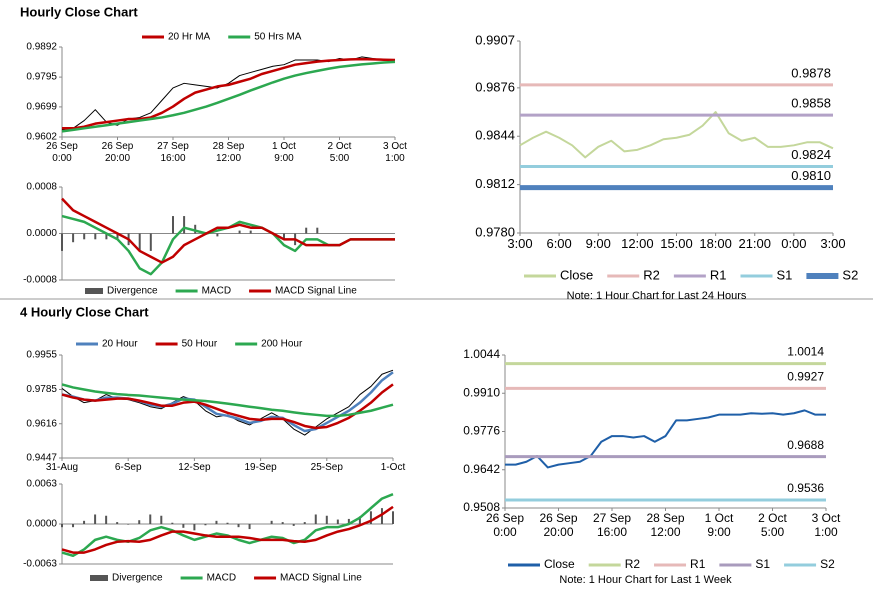 The width and height of the screenshot is (873, 601). I want to click on y-tick-label: 0.9780, so click(495, 231).